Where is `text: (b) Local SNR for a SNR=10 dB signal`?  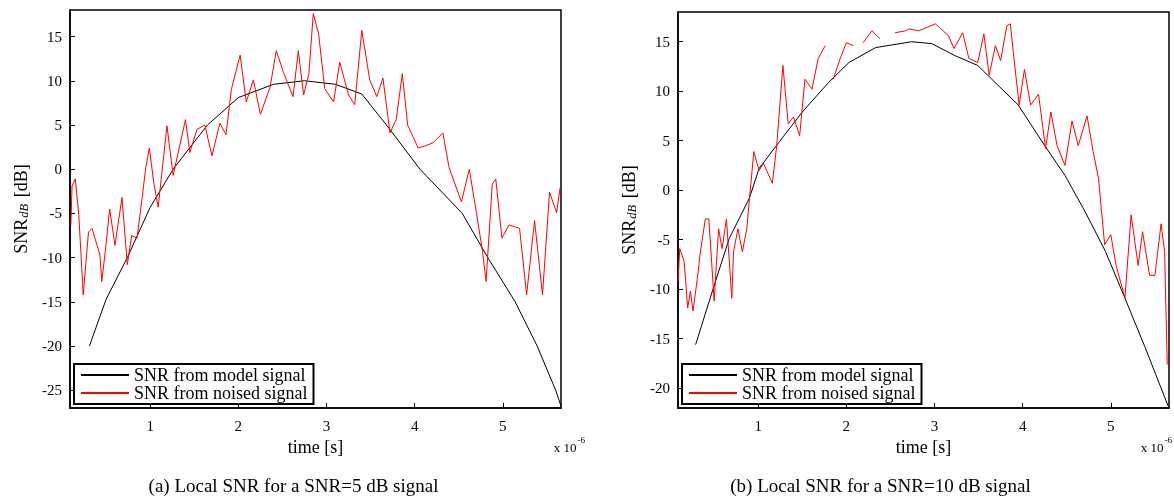 text: (b) Local SNR for a SNR=10 dB signal is located at coordinates (880, 486).